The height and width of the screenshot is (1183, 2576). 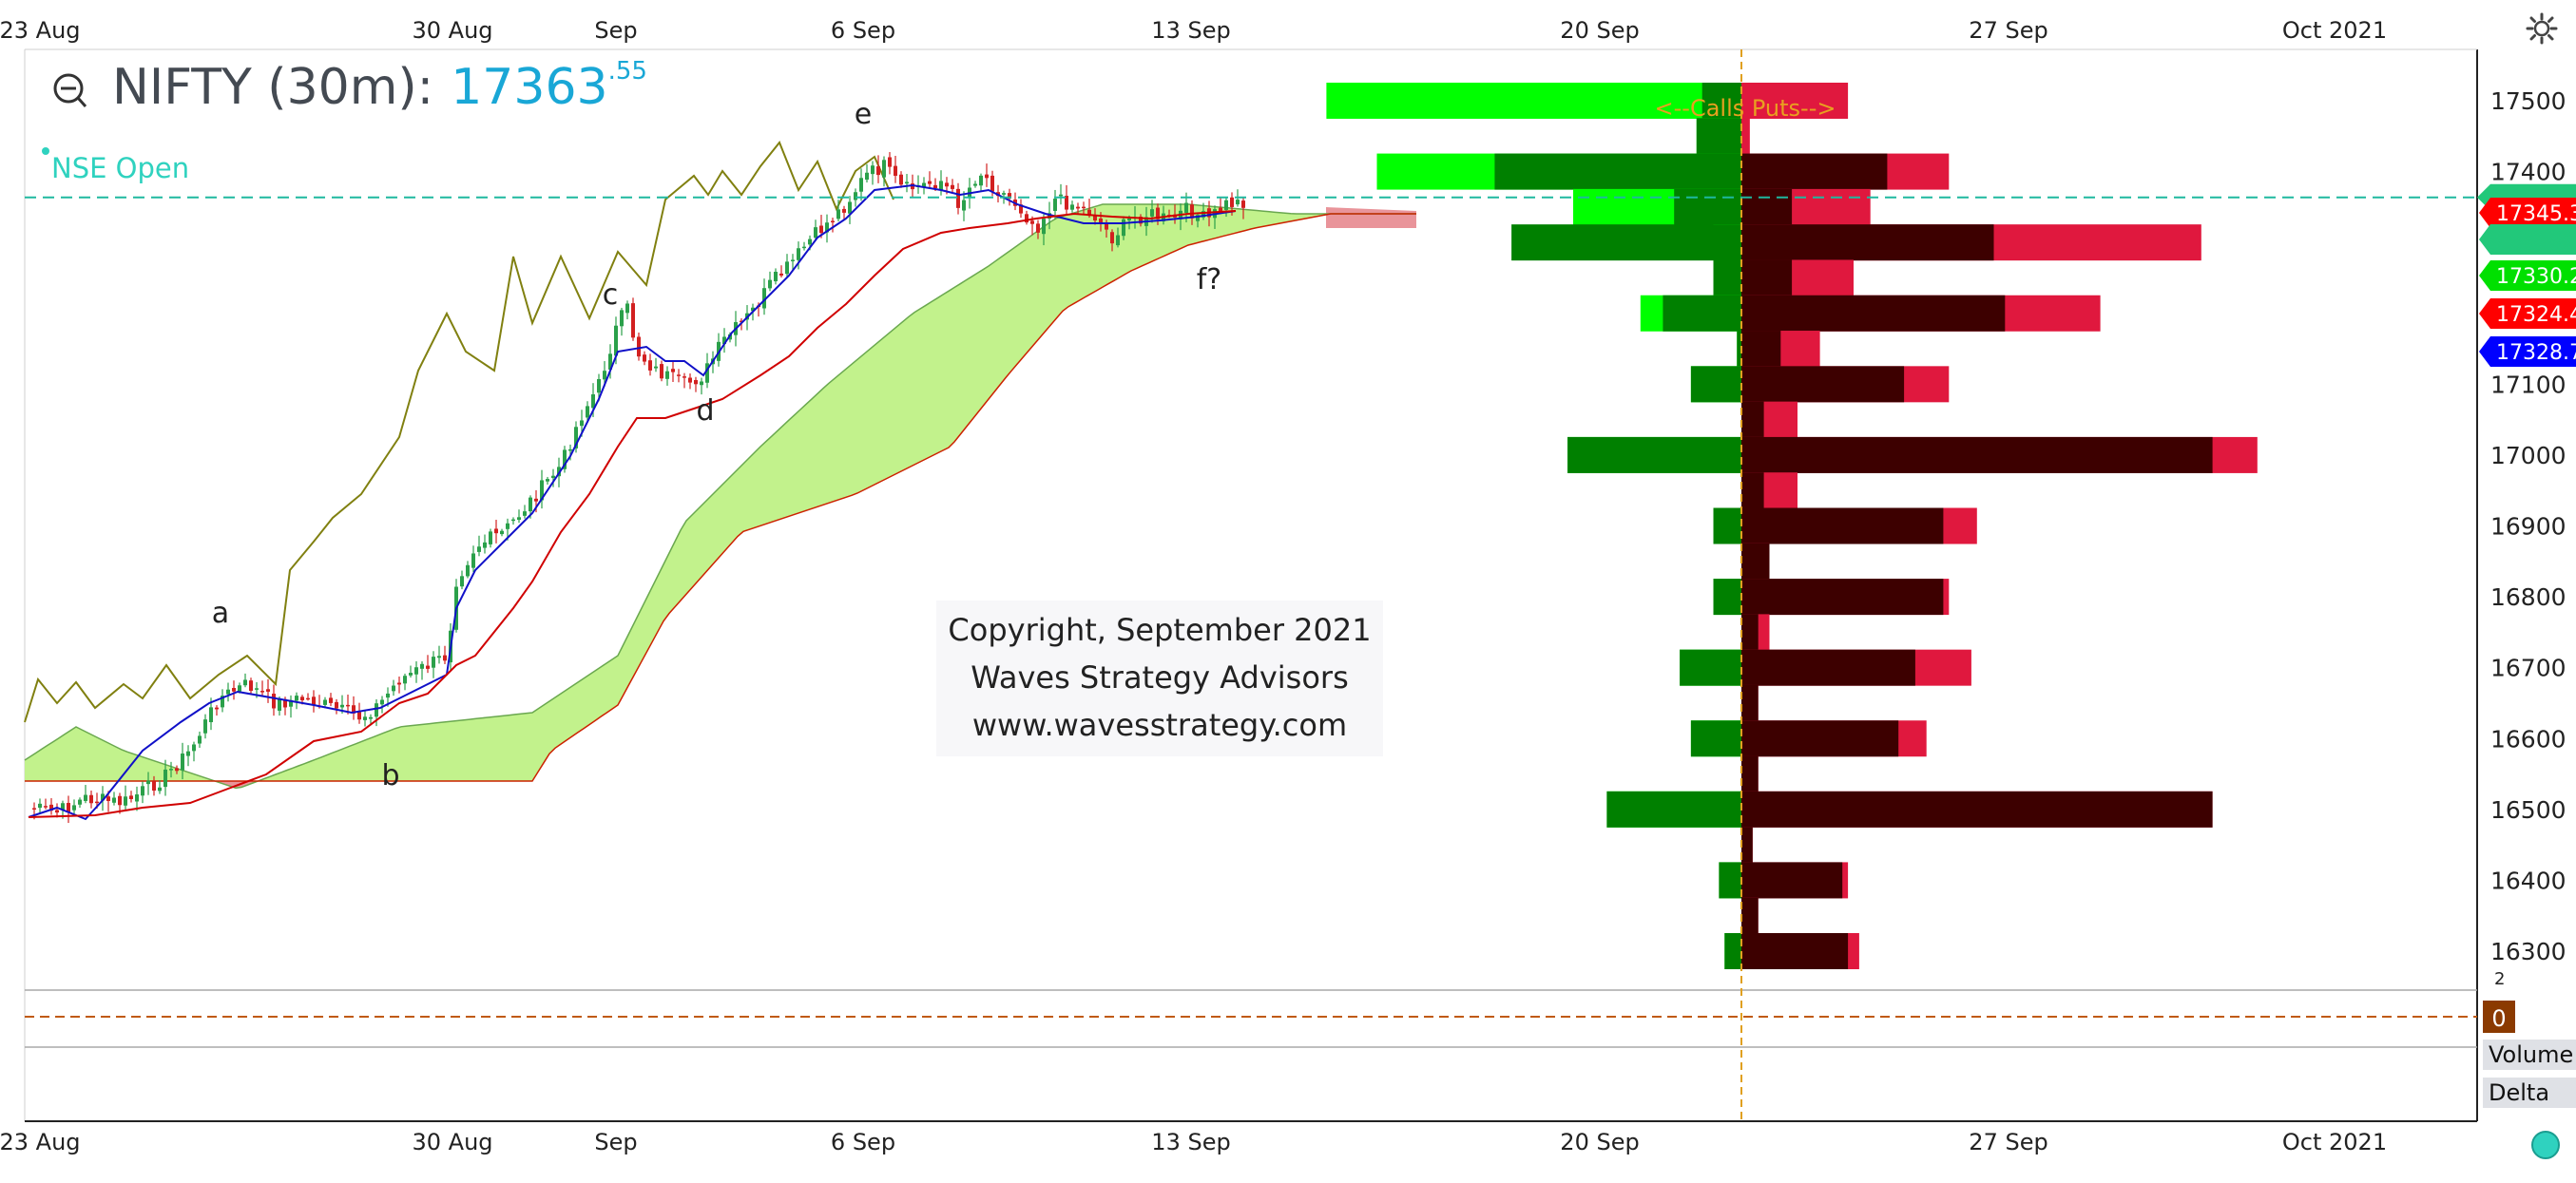 I want to click on delta-pane-label: Delta, so click(x=2529, y=1093).